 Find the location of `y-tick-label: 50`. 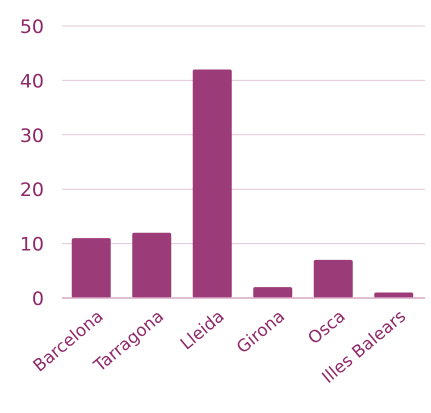

y-tick-label: 50 is located at coordinates (32, 27).